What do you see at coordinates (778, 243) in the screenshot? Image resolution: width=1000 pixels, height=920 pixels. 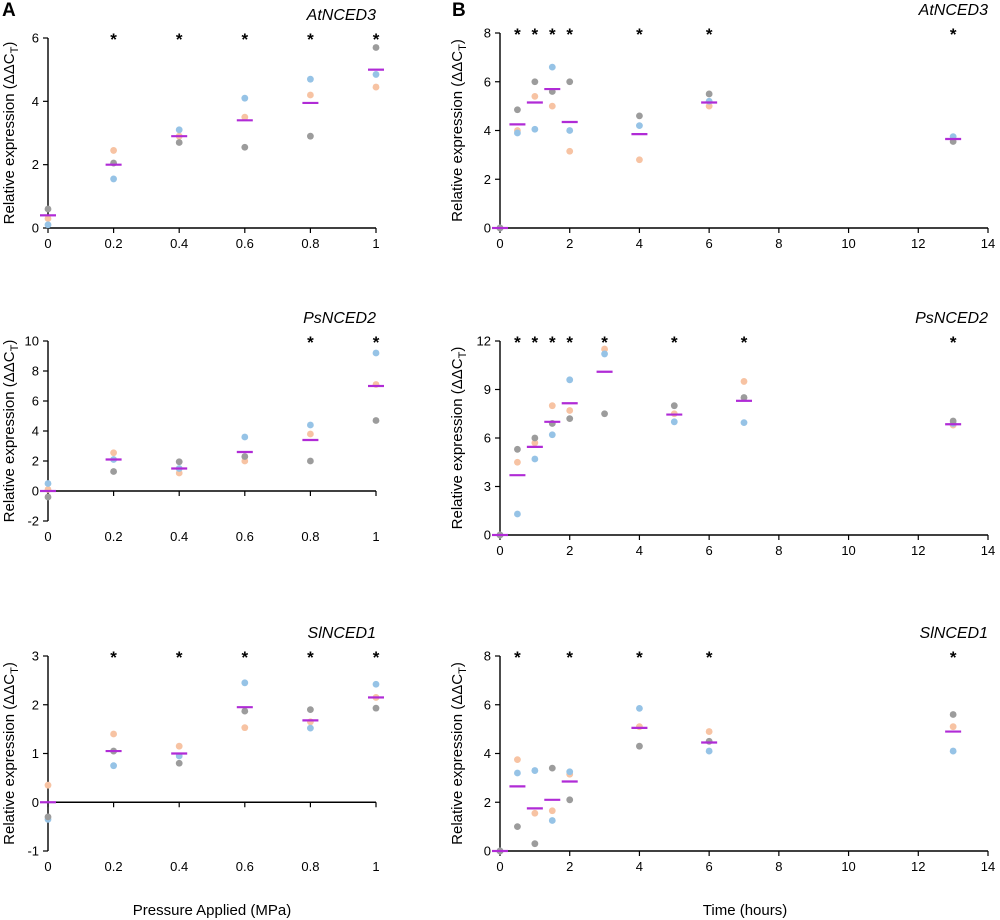 I see `x-tick-label: 8` at bounding box center [778, 243].